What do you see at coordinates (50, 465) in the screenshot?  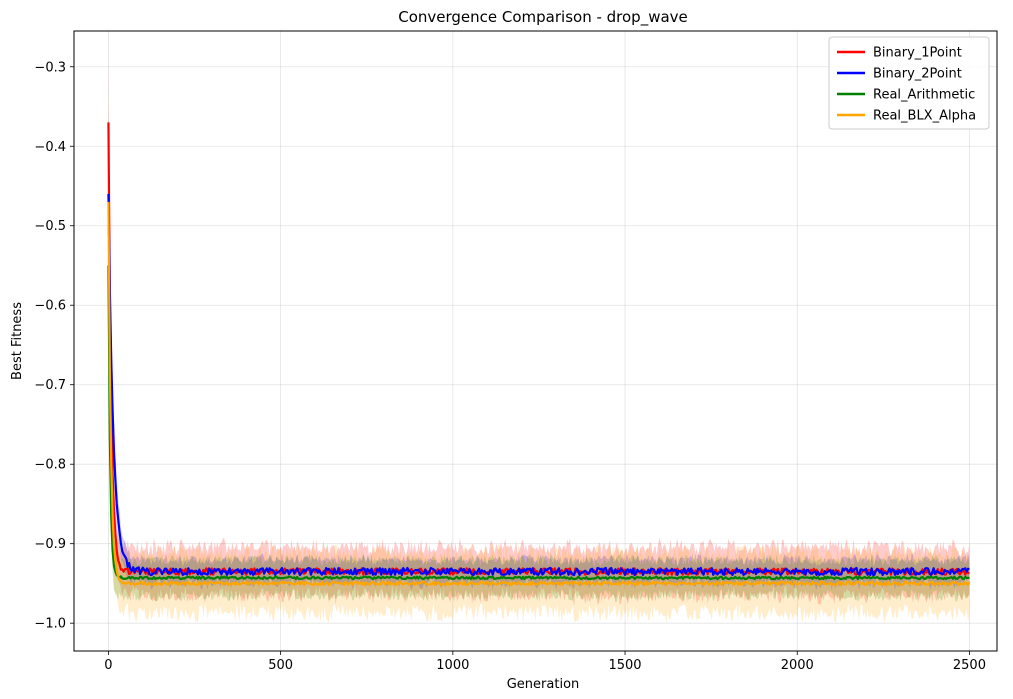 I see `y-tick-label: −0.8` at bounding box center [50, 465].